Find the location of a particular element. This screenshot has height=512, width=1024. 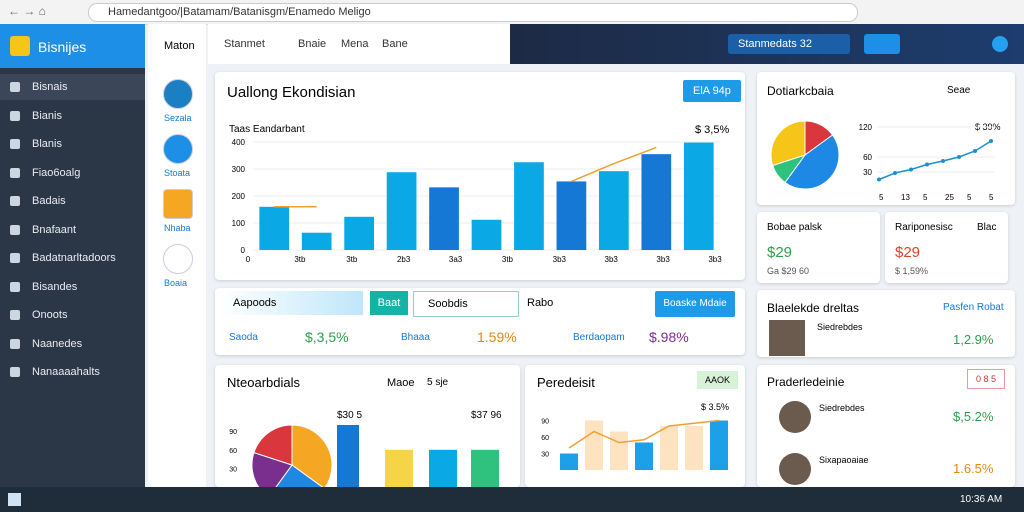

tab: Mena is located at coordinates (355, 44).